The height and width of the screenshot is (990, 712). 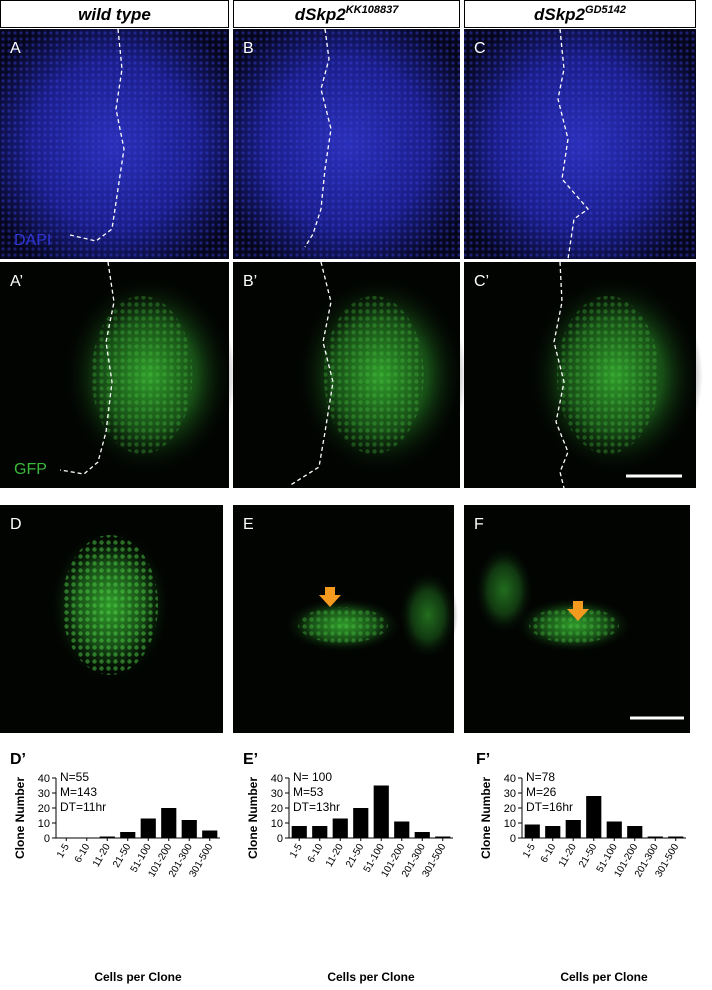 What do you see at coordinates (74, 777) in the screenshot?
I see `annotation: N=55` at bounding box center [74, 777].